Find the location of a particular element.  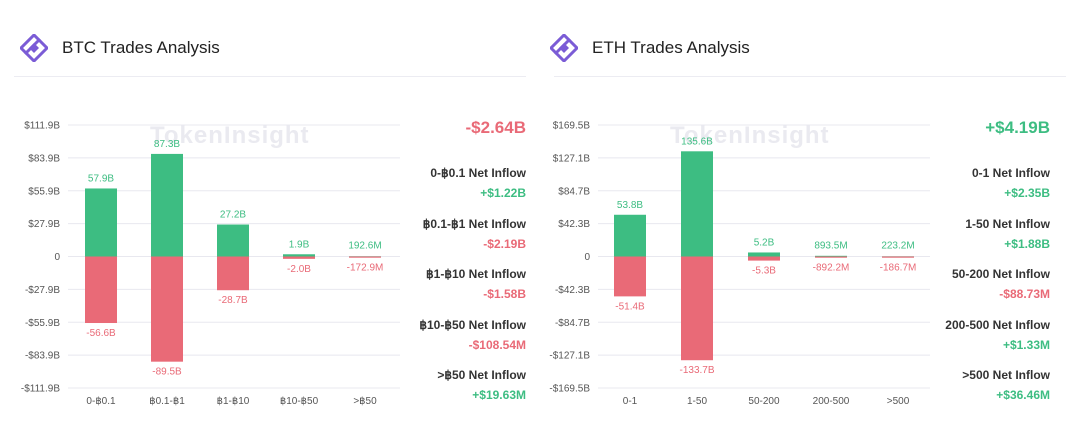

btc-chart-title: BTC Trades Analysis is located at coordinates (141, 47).